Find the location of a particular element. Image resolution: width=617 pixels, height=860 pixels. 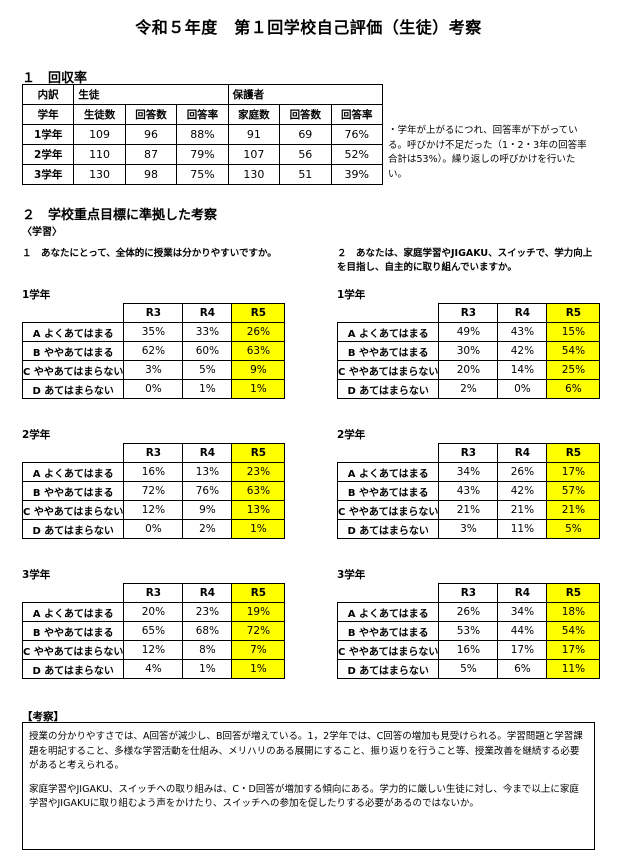

table-row: C ややあてはまらない 20% 14% 25% is located at coordinates (468, 370).